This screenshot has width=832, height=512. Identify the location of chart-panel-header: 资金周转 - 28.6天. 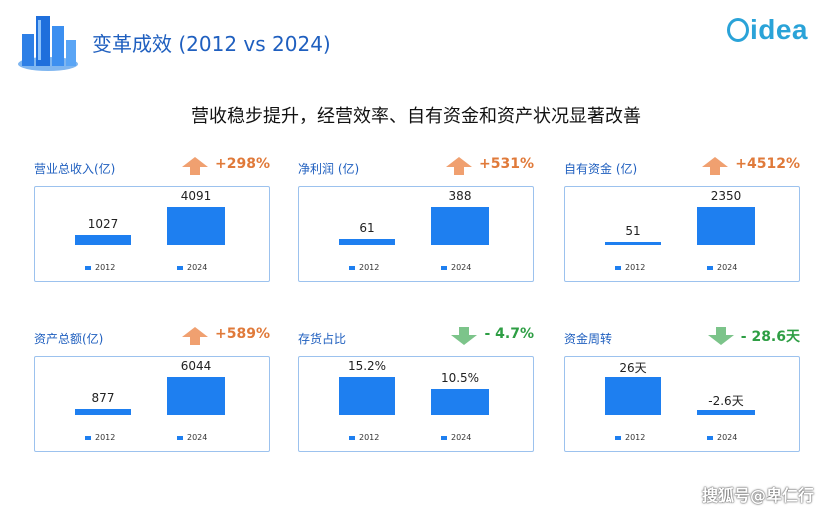
(682, 338).